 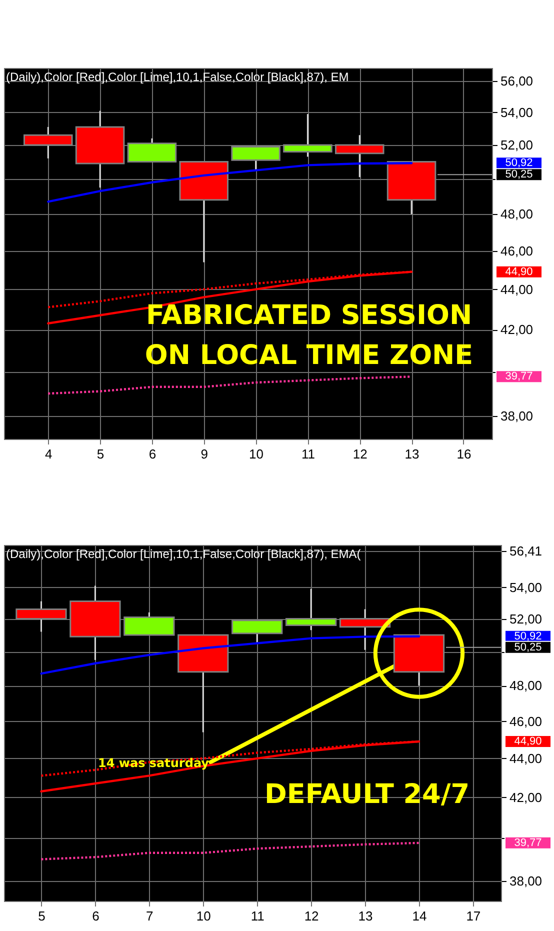 What do you see at coordinates (309, 335) in the screenshot?
I see `annotation: FABRICATED SESSION ON LOCAL TIME ZONE` at bounding box center [309, 335].